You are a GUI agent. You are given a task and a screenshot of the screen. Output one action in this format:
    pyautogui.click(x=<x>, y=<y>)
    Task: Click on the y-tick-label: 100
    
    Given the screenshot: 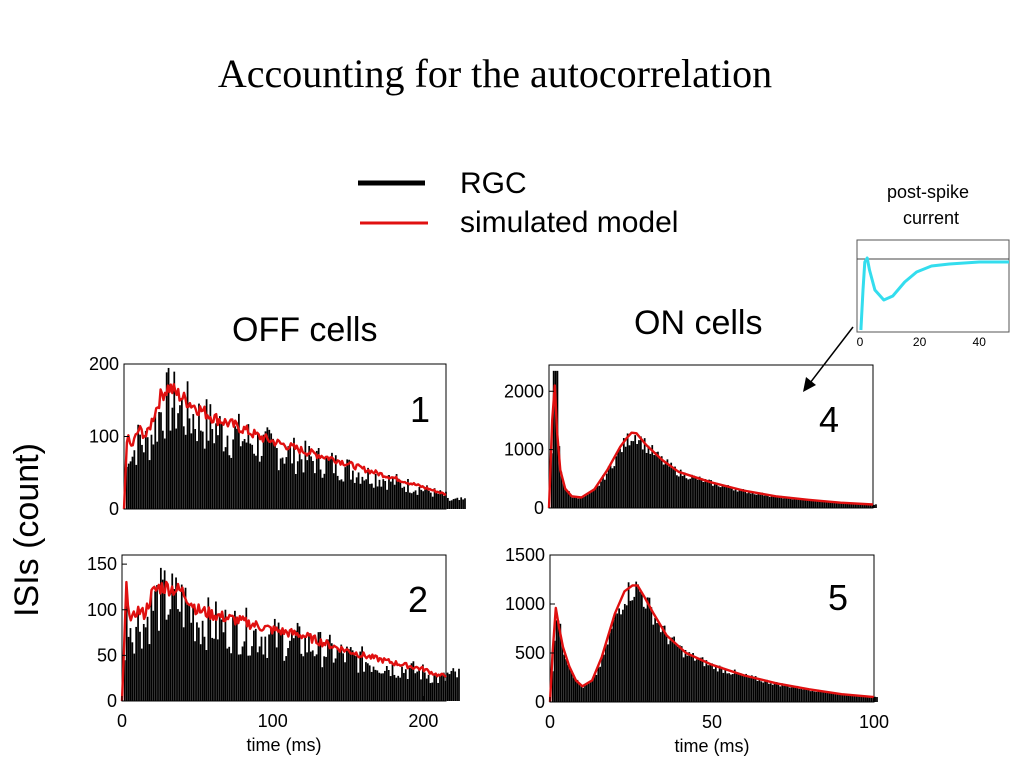 What is the action you would take?
    pyautogui.click(x=102, y=610)
    